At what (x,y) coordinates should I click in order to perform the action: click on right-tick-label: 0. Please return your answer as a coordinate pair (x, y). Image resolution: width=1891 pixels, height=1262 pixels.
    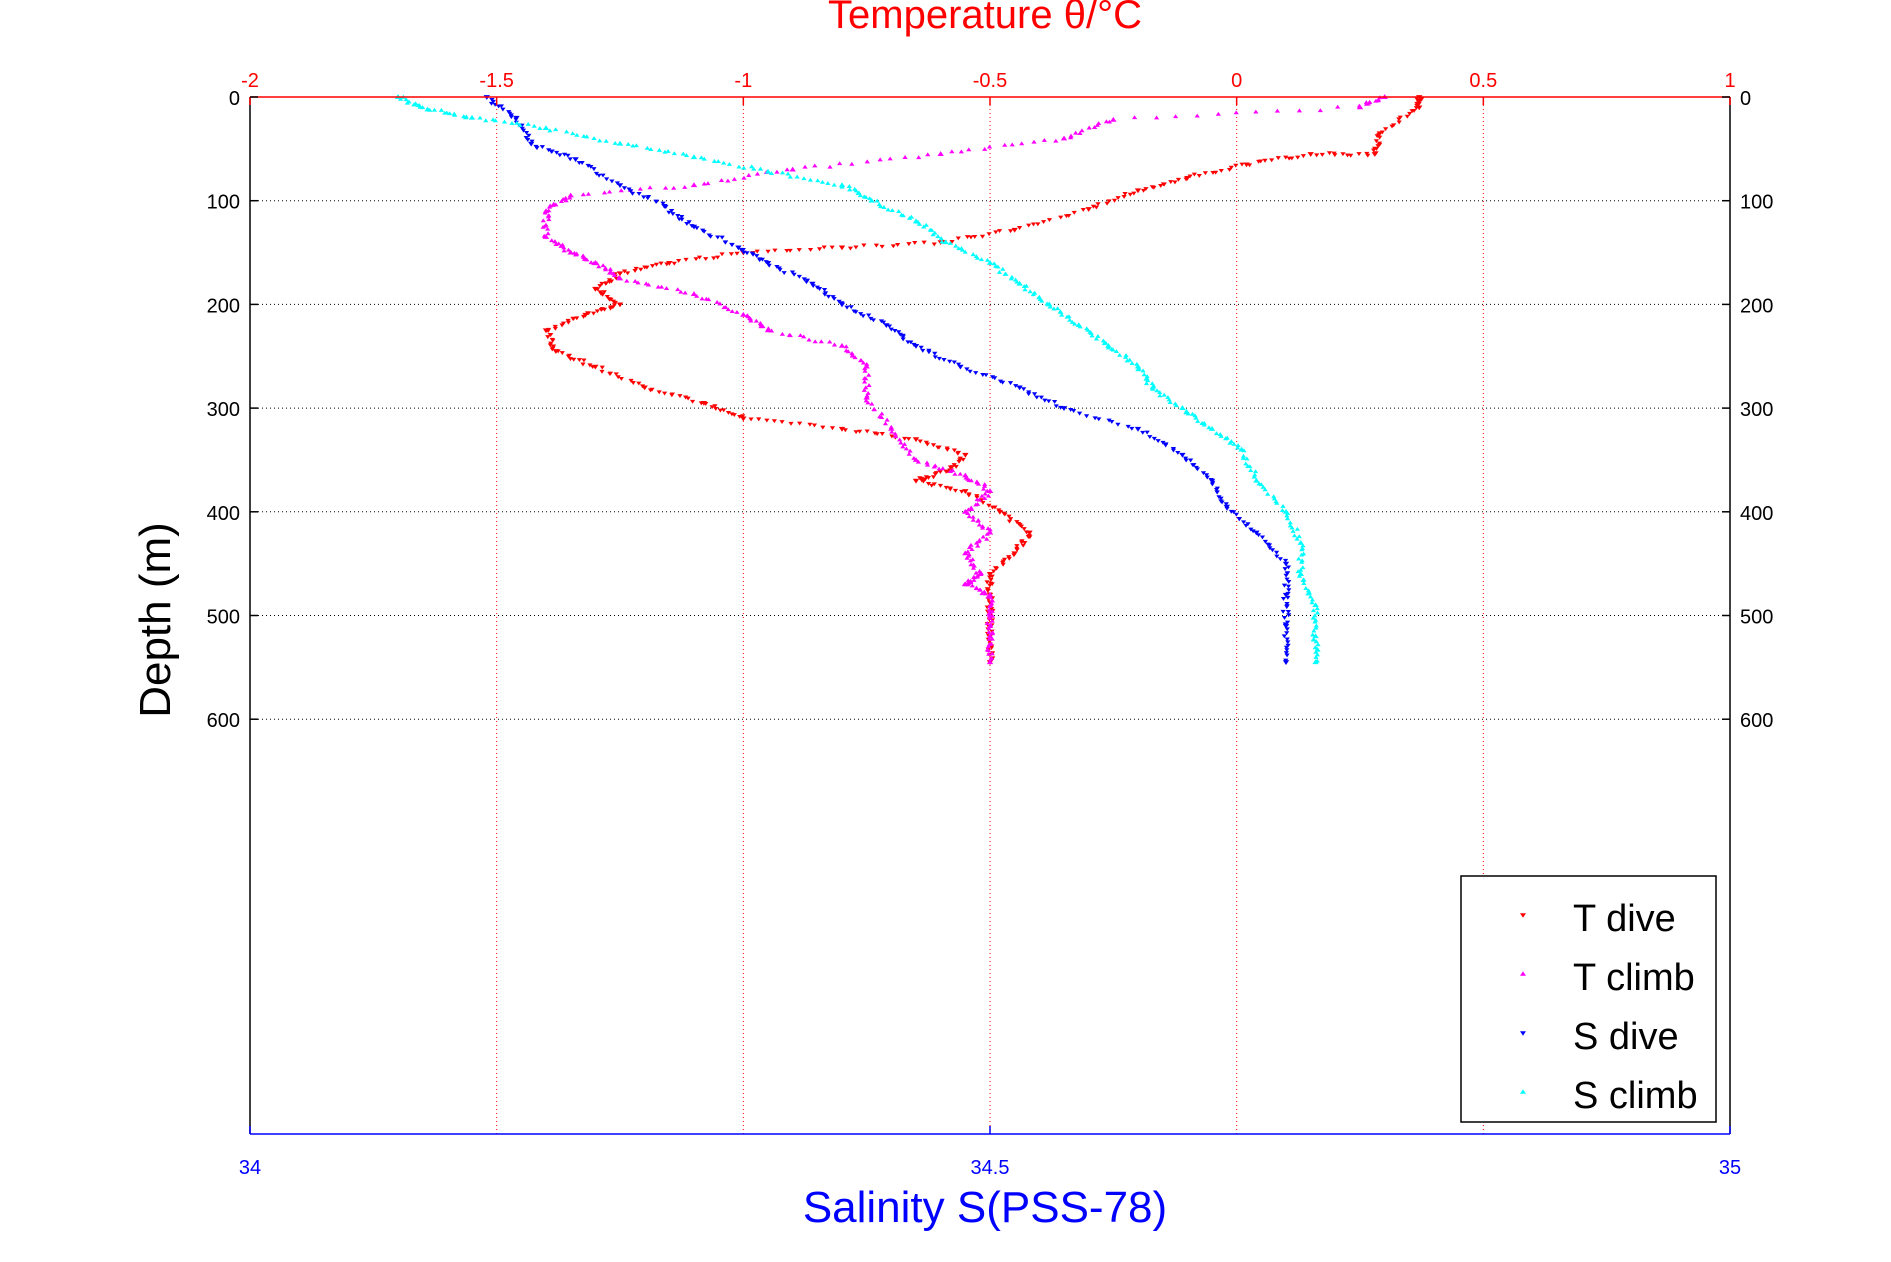
    Looking at the image, I should click on (1745, 99).